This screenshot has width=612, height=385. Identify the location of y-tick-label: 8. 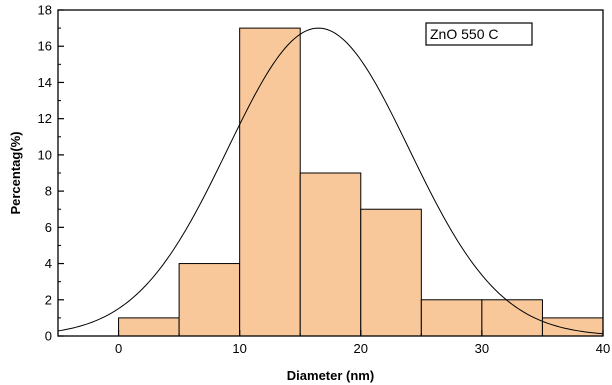
(48, 191).